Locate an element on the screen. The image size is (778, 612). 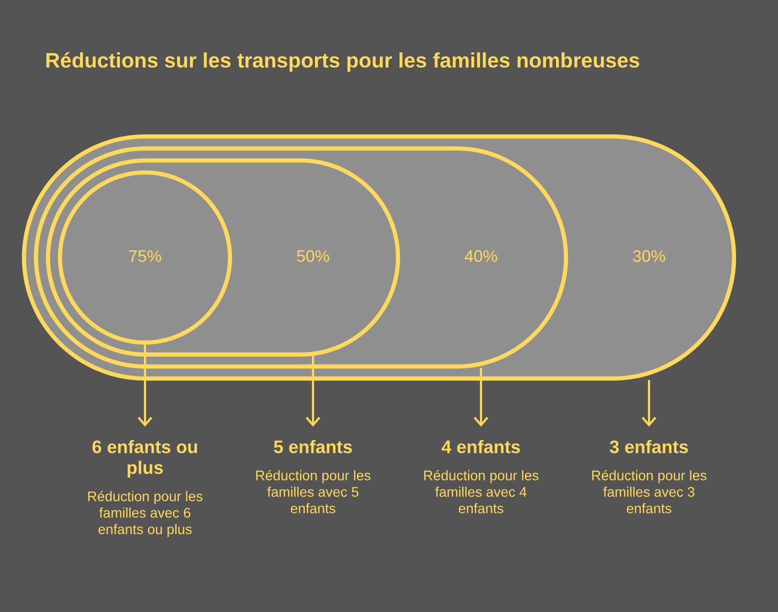
category-label: 6 enfants ou plus is located at coordinates (144, 459).